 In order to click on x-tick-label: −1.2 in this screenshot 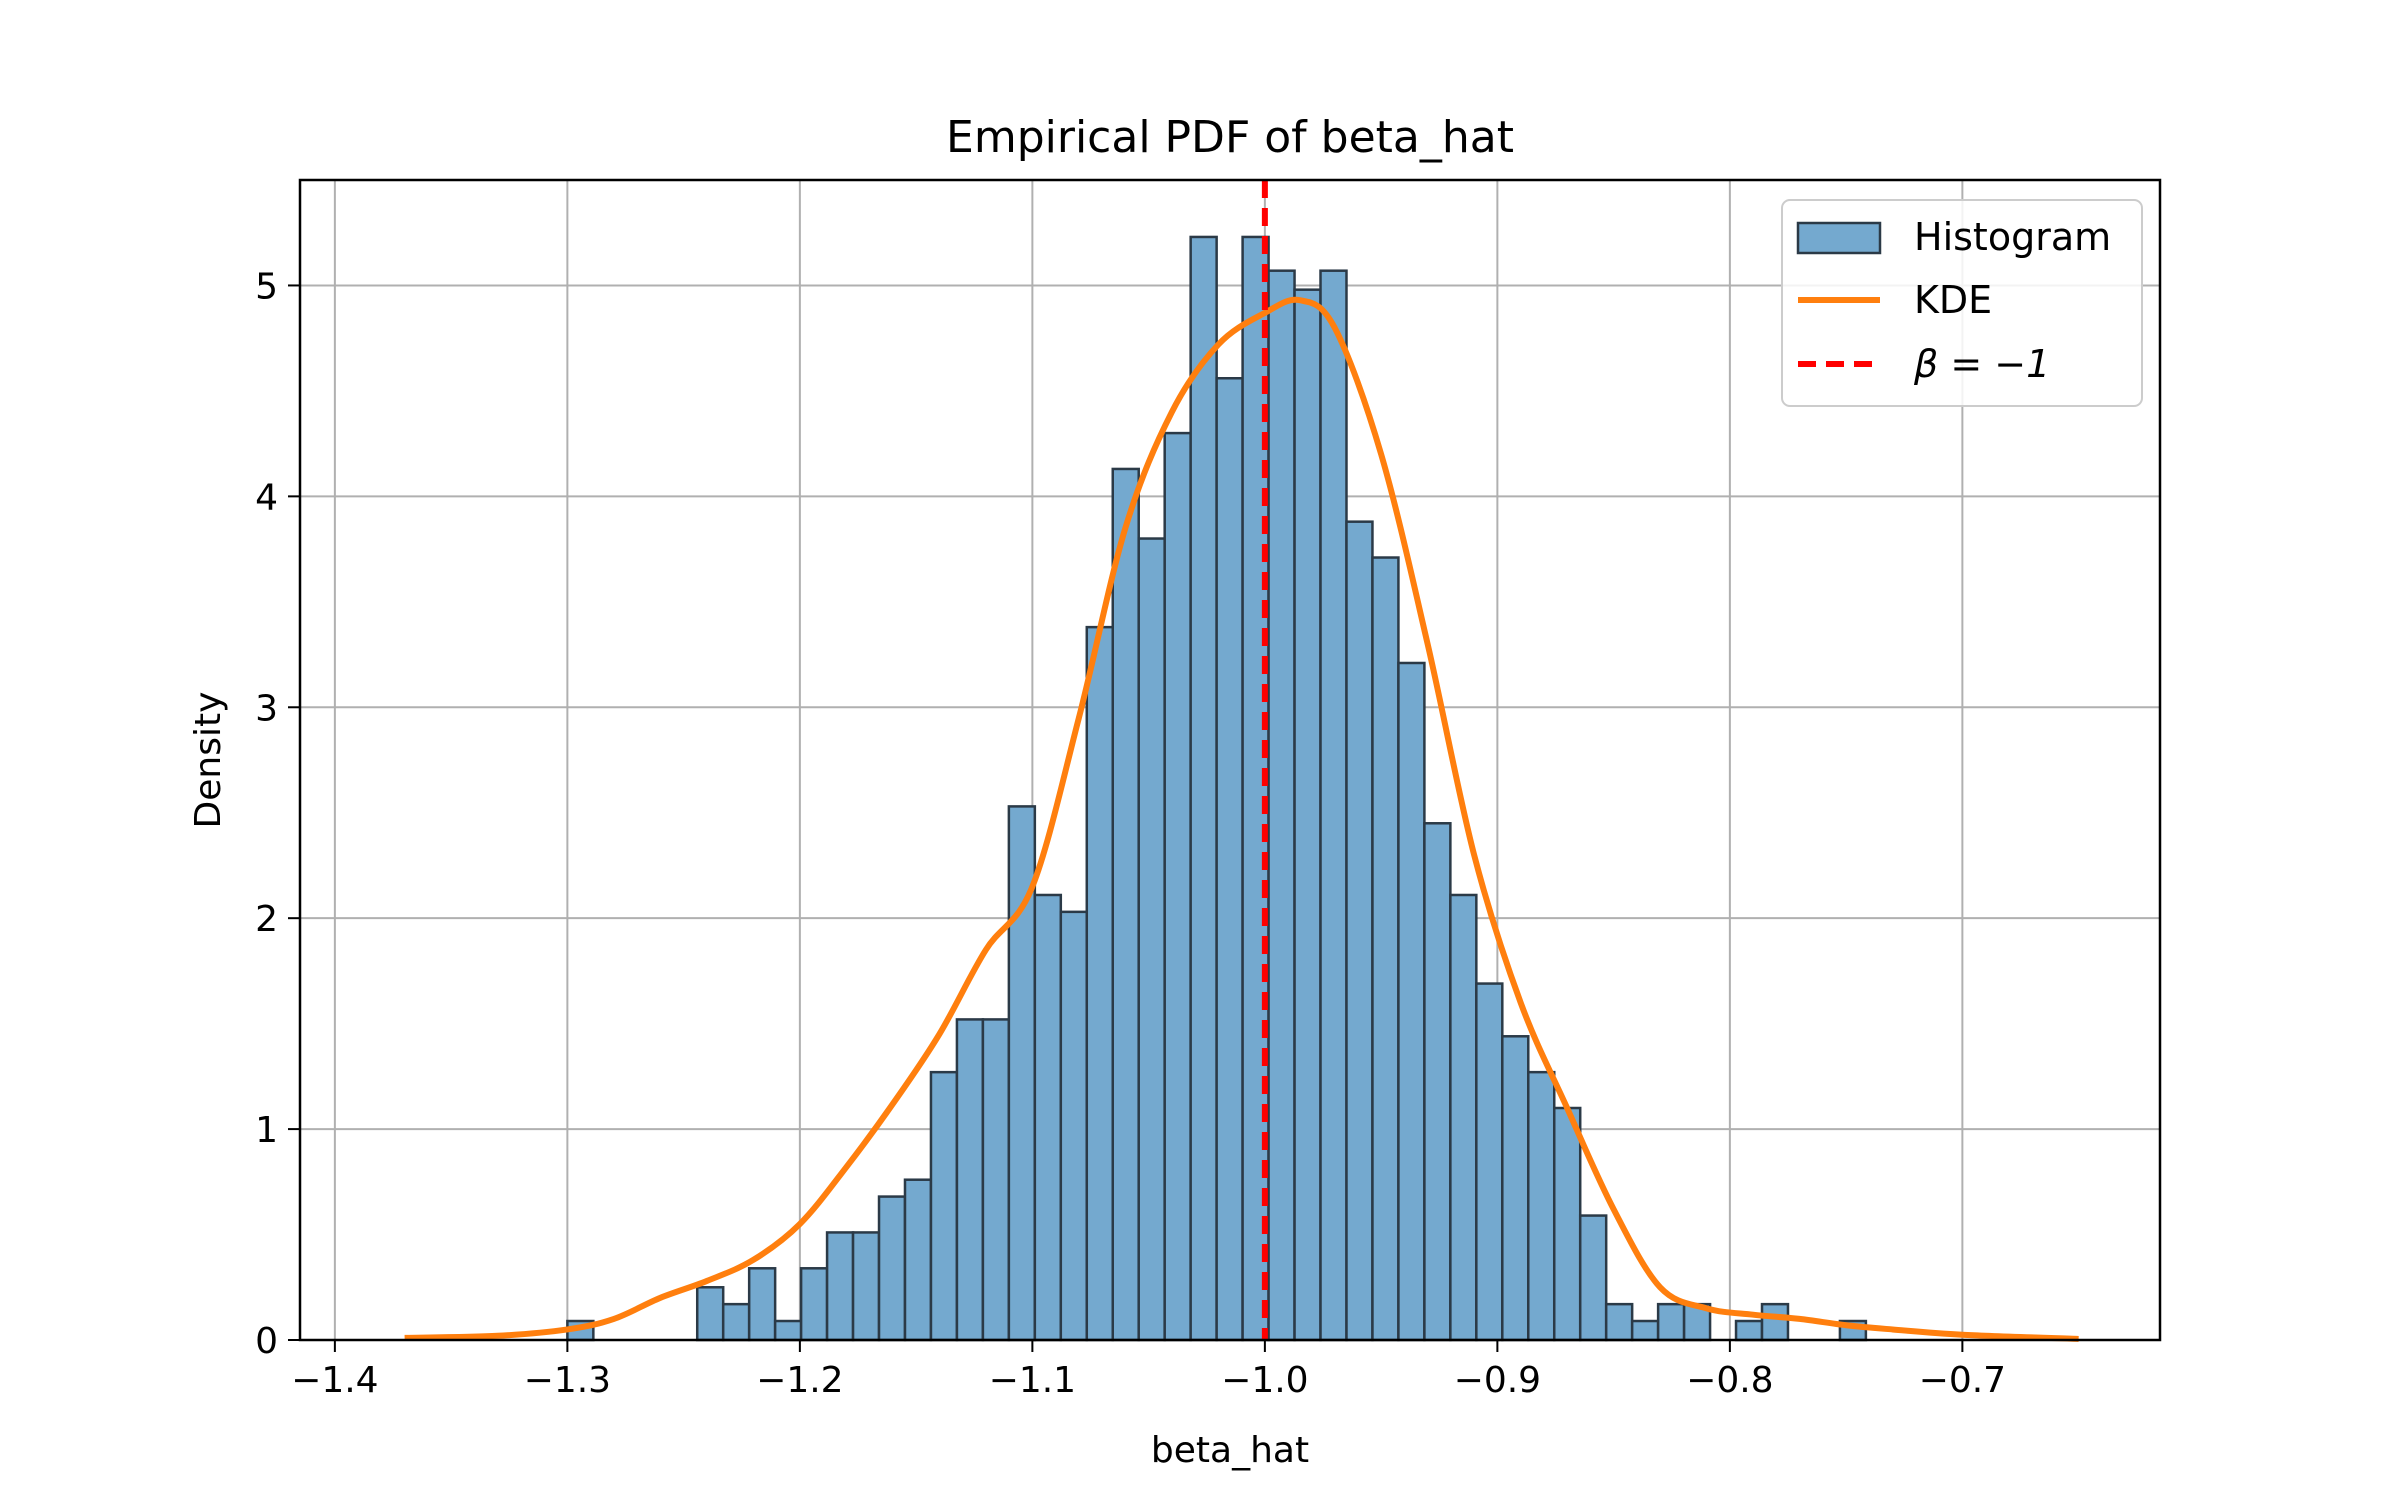, I will do `click(799, 1380)`.